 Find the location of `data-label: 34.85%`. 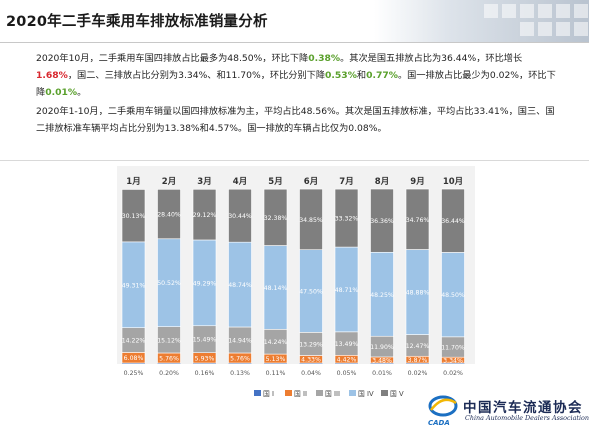

data-label: 34.85% is located at coordinates (311, 220).